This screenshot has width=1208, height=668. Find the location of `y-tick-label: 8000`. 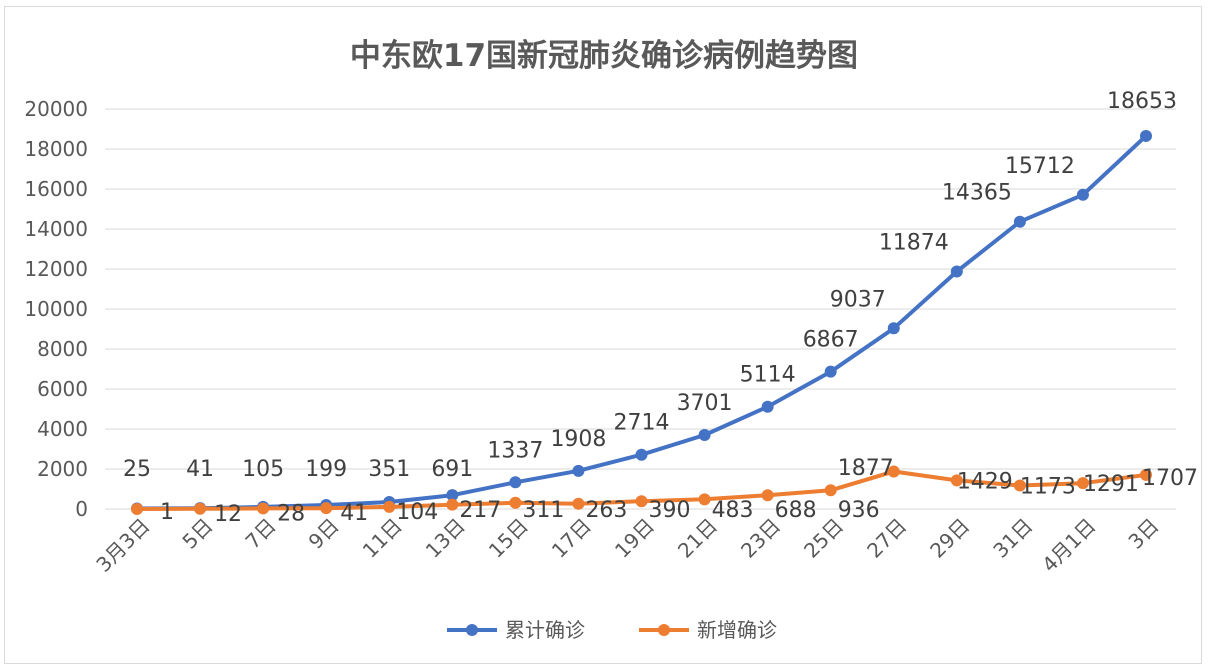

y-tick-label: 8000 is located at coordinates (62, 349).